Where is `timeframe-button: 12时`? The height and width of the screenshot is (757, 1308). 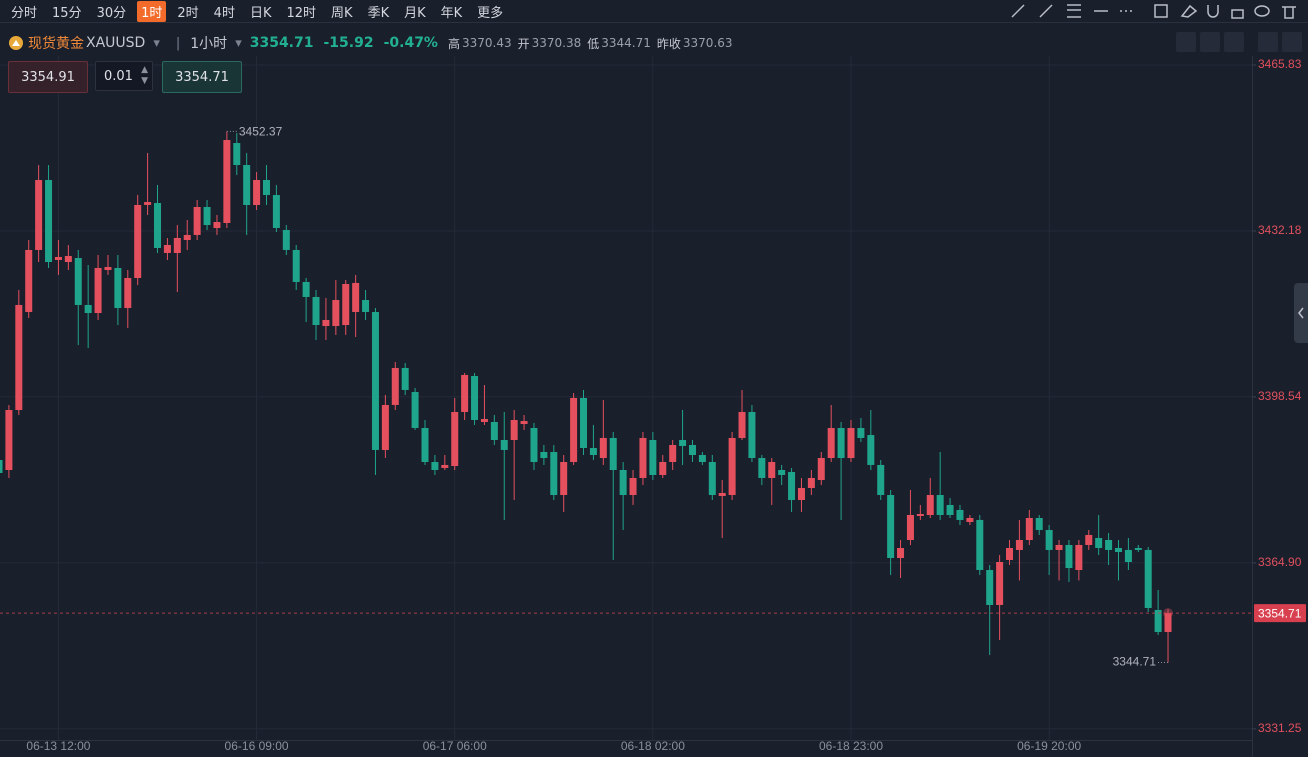 timeframe-button: 12时 is located at coordinates (301, 13).